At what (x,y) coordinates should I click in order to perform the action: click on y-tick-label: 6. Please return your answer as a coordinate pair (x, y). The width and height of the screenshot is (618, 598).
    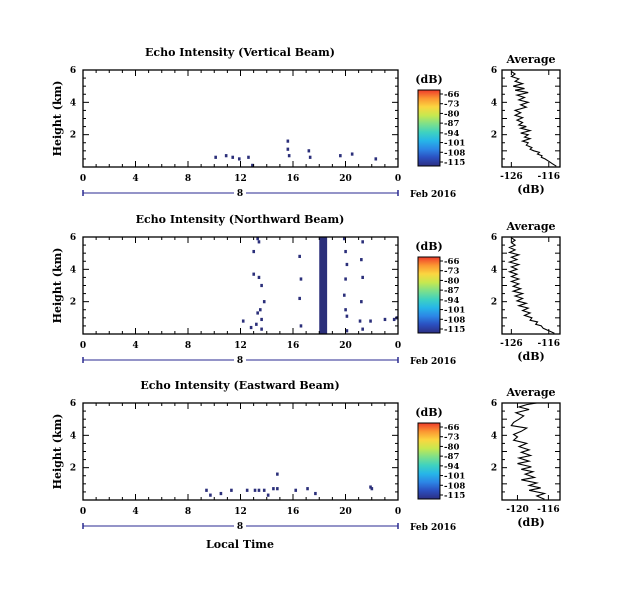
    Looking at the image, I should click on (73, 238).